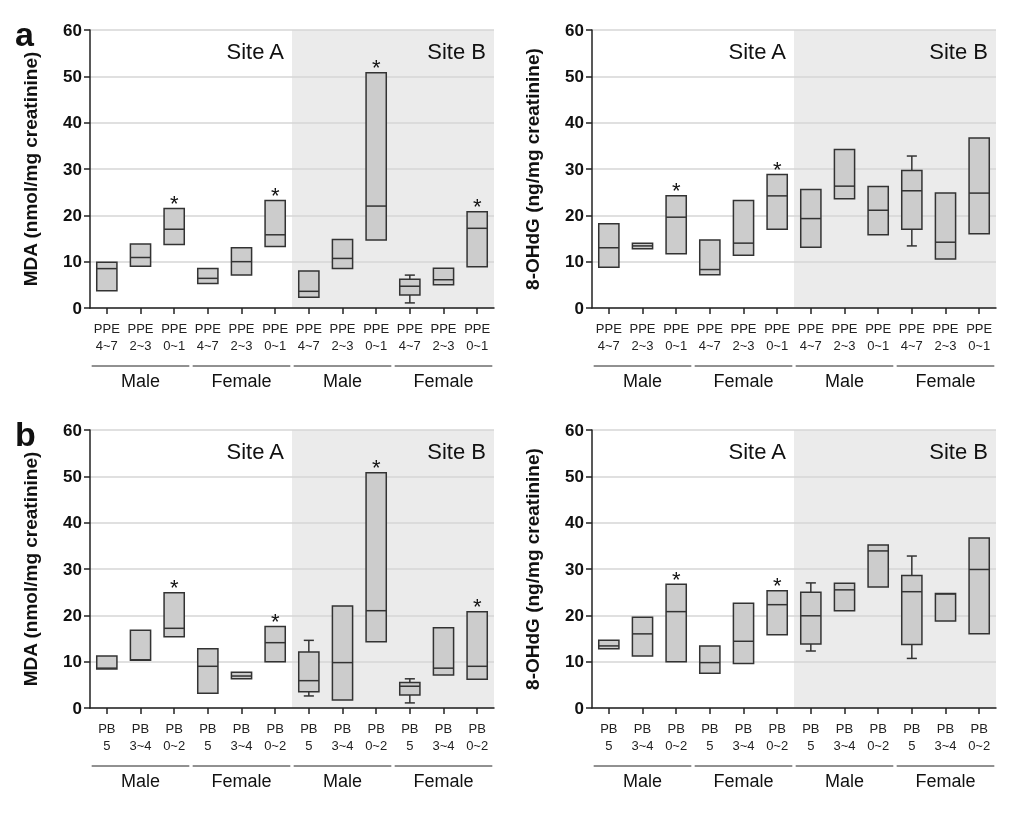 The image size is (1023, 813). Describe the element at coordinates (25, 34) in the screenshot. I see `chart-title: a` at that location.